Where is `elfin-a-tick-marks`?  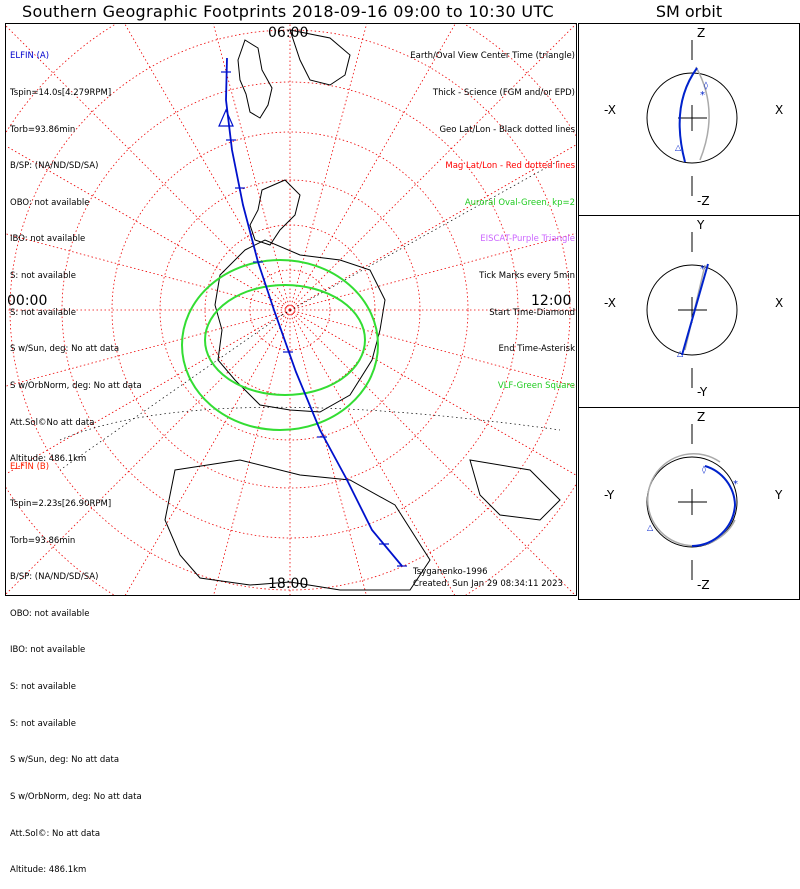
elfin-a-tick-marks is located at coordinates (314, 319).